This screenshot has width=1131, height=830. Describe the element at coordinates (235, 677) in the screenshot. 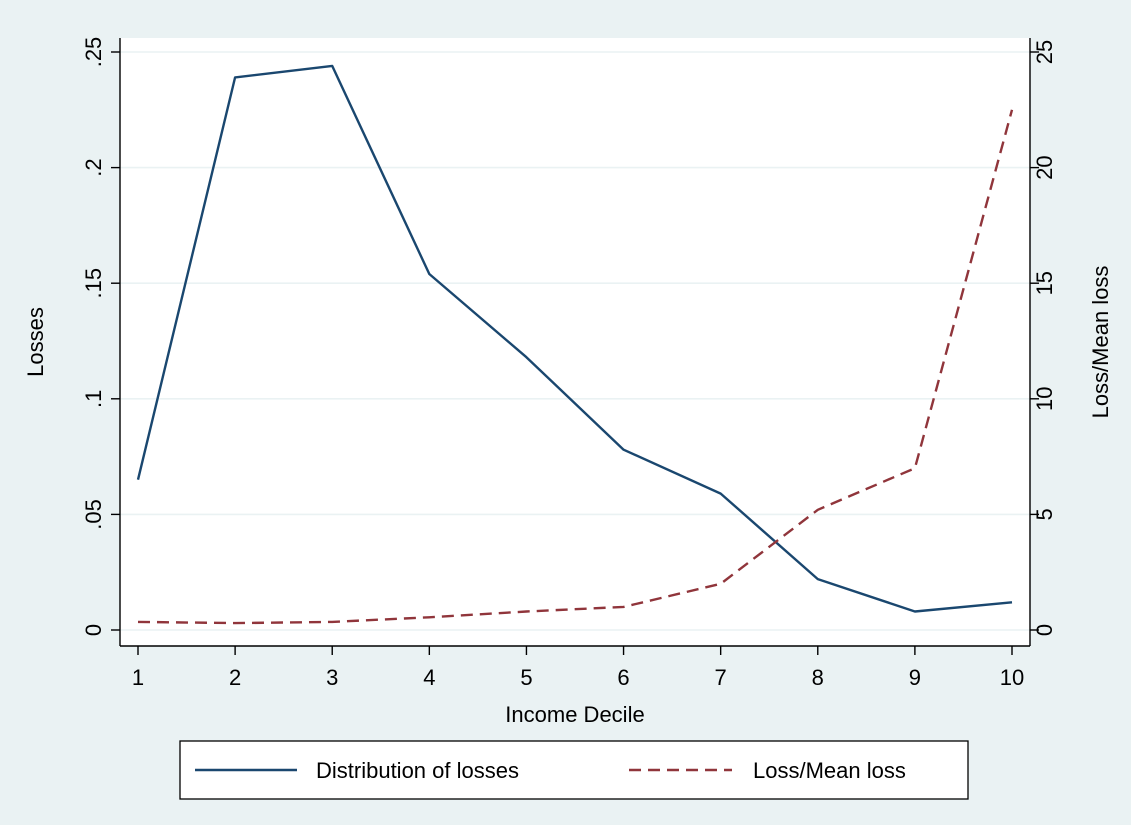

I see `x-tick-label: 2` at that location.